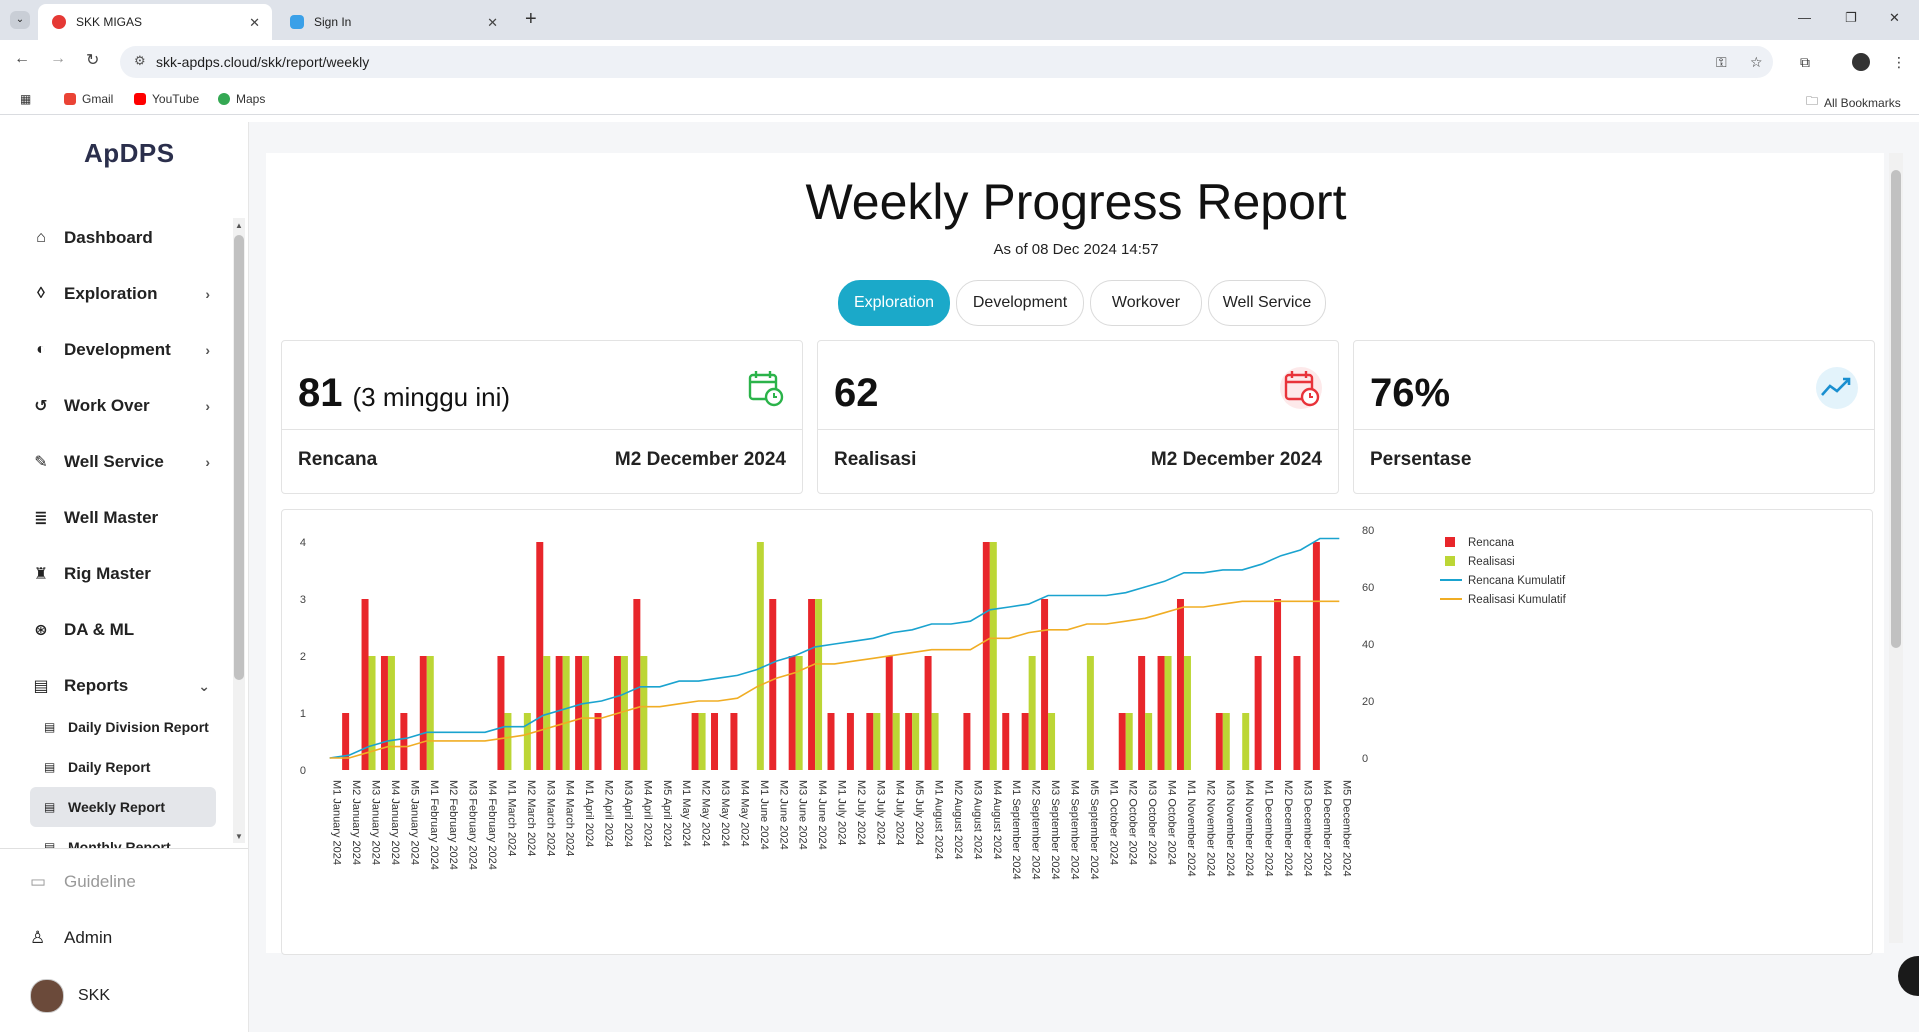  I want to click on x-tick-label: M4 June 2024, so click(822, 815).